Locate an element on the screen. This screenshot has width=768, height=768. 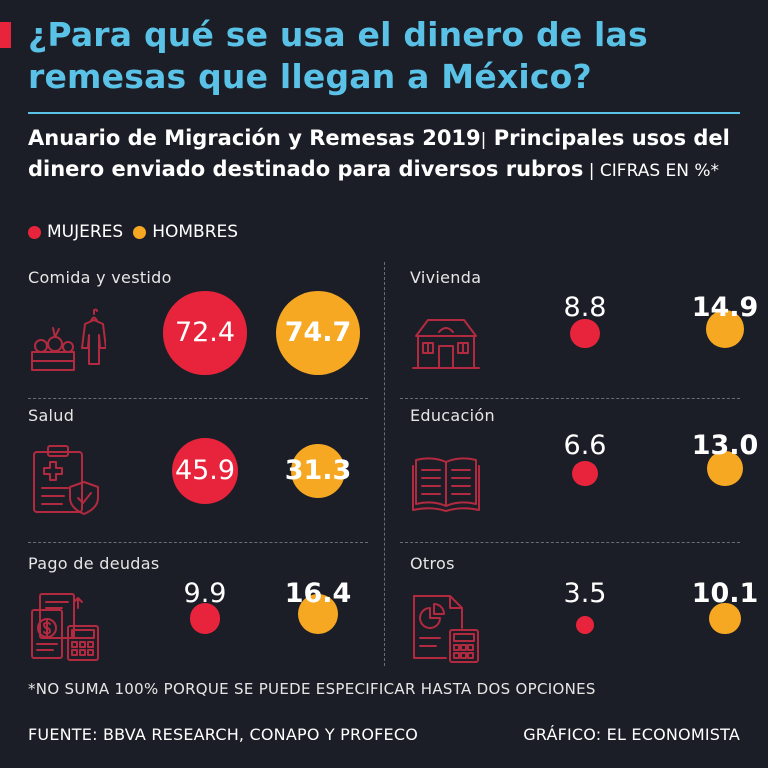
value-hombres: 74.7 is located at coordinates (318, 332).